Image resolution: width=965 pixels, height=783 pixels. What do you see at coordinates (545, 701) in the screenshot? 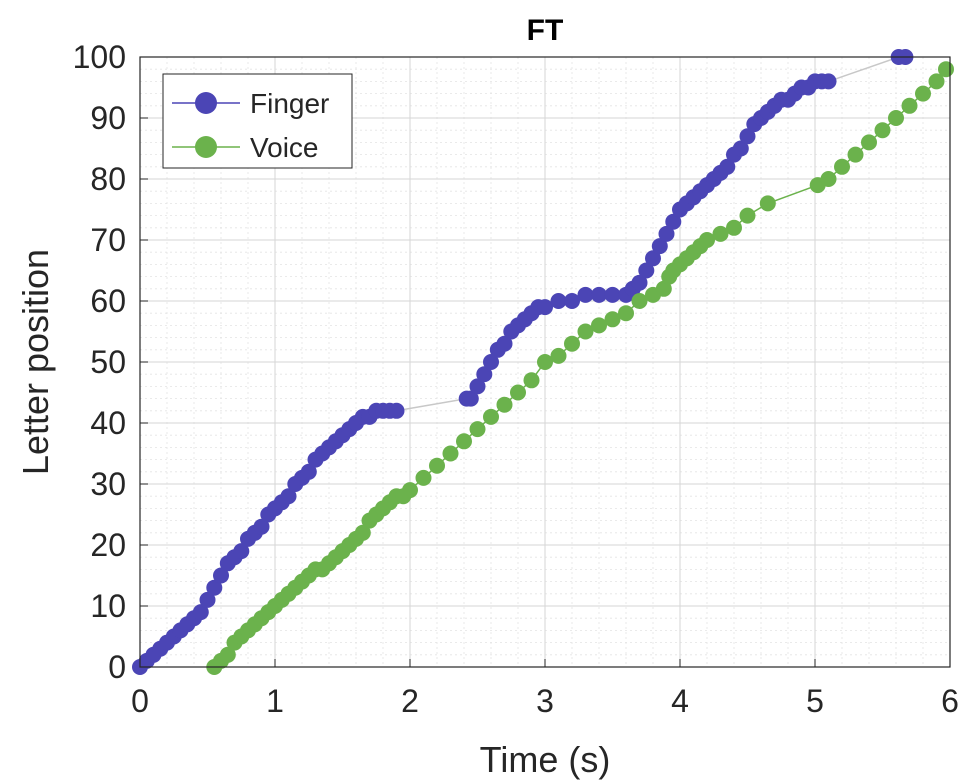
I see `x-tick-label: 3` at bounding box center [545, 701].